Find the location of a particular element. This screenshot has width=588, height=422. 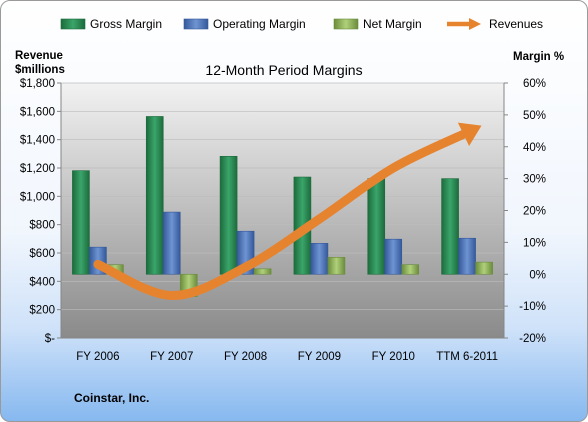

chart-title: 12-Month Period Margins is located at coordinates (283, 70).